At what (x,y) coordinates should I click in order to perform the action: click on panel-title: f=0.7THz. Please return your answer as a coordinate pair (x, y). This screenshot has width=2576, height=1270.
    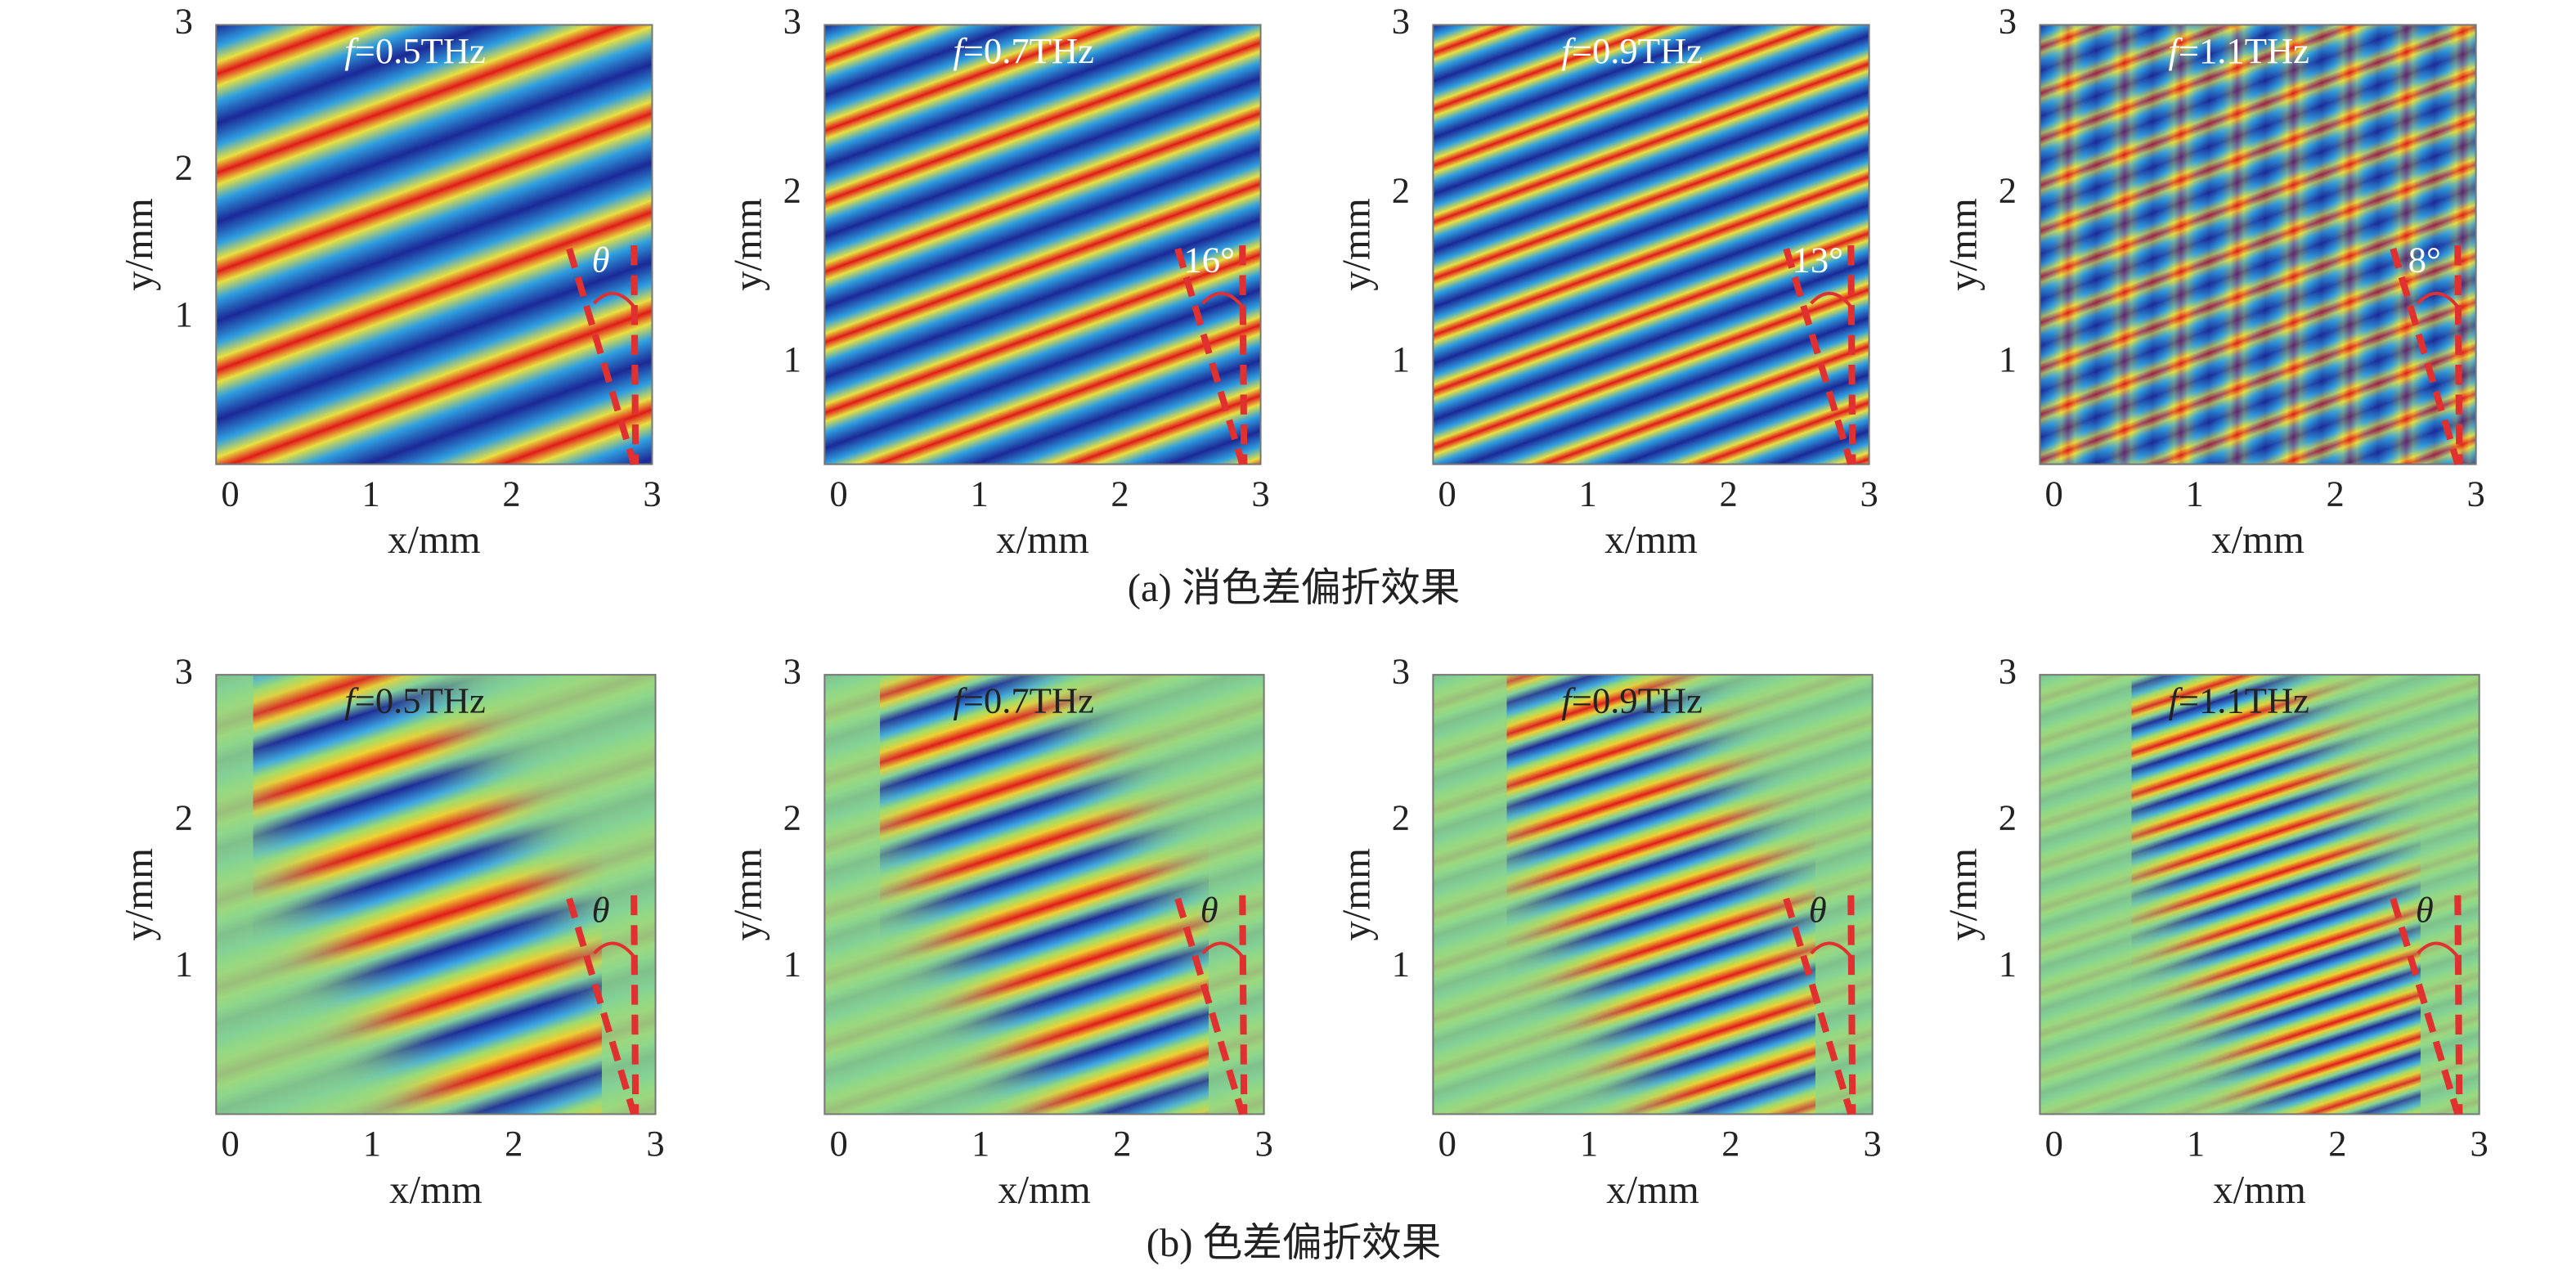
    Looking at the image, I should click on (1024, 700).